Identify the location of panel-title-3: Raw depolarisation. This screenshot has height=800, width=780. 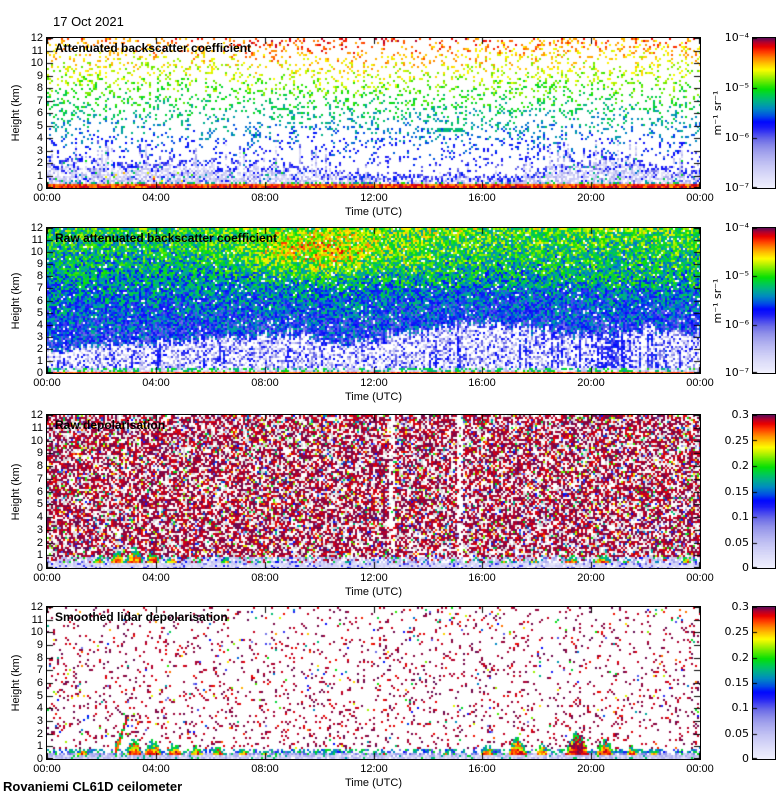
(110, 425).